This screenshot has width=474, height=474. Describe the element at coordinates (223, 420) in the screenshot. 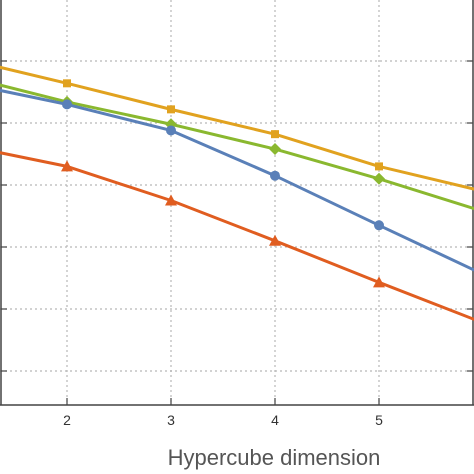

I see `x-tick-labels: 2 3 4 5` at that location.